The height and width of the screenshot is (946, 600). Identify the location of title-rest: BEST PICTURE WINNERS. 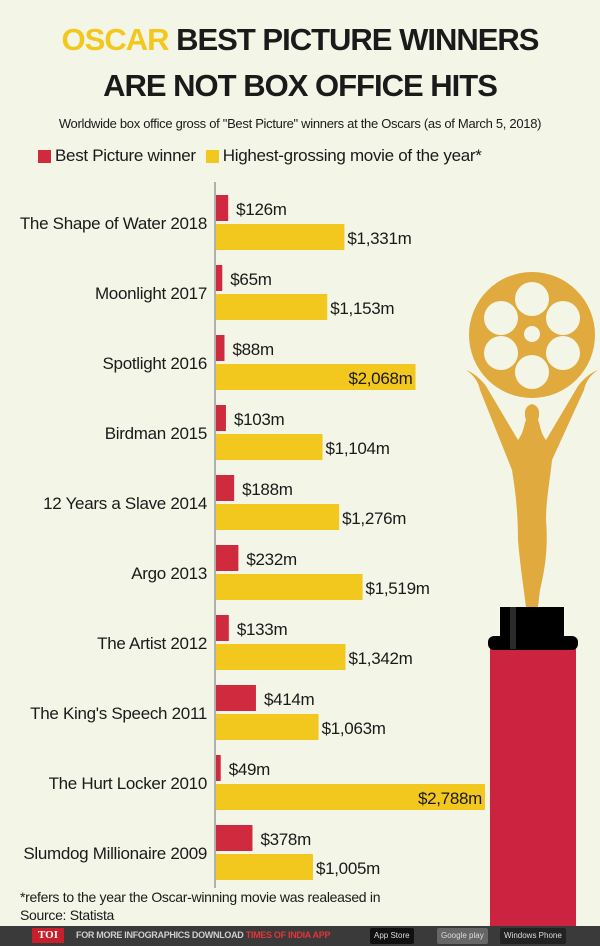
(357, 39).